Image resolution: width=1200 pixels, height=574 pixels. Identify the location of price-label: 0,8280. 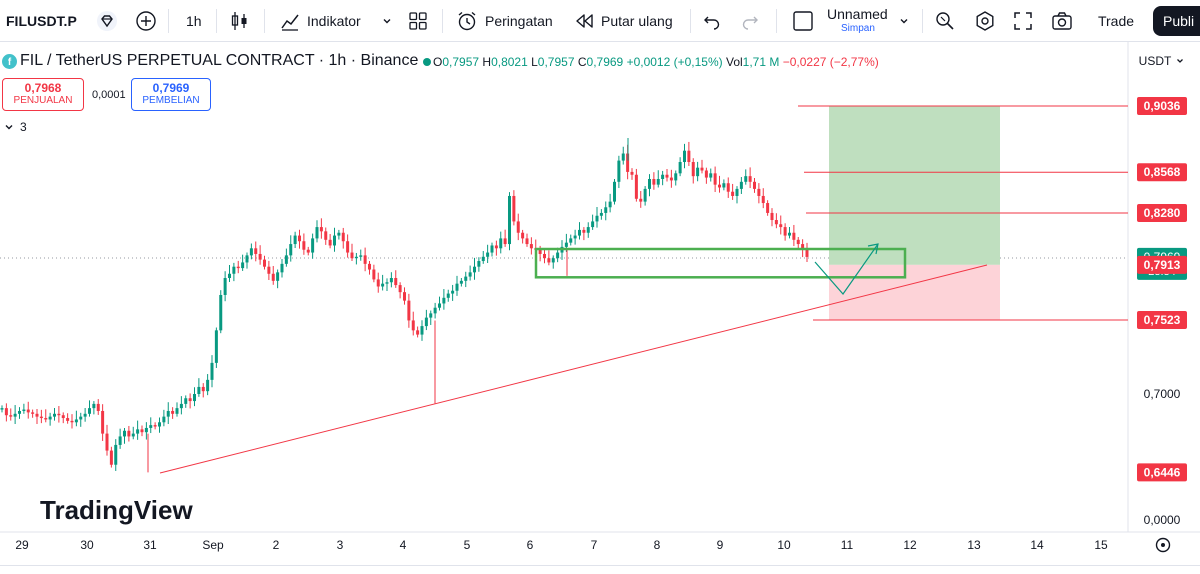
(1162, 212).